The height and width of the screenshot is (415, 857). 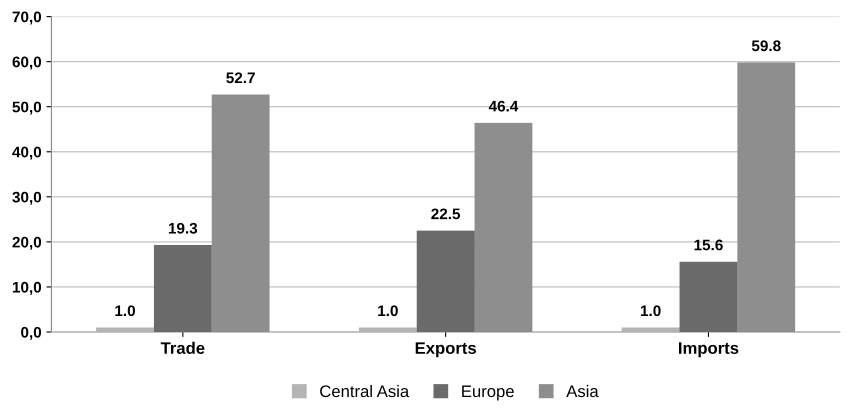 What do you see at coordinates (182, 348) in the screenshot?
I see `x-tick-label: Trade` at bounding box center [182, 348].